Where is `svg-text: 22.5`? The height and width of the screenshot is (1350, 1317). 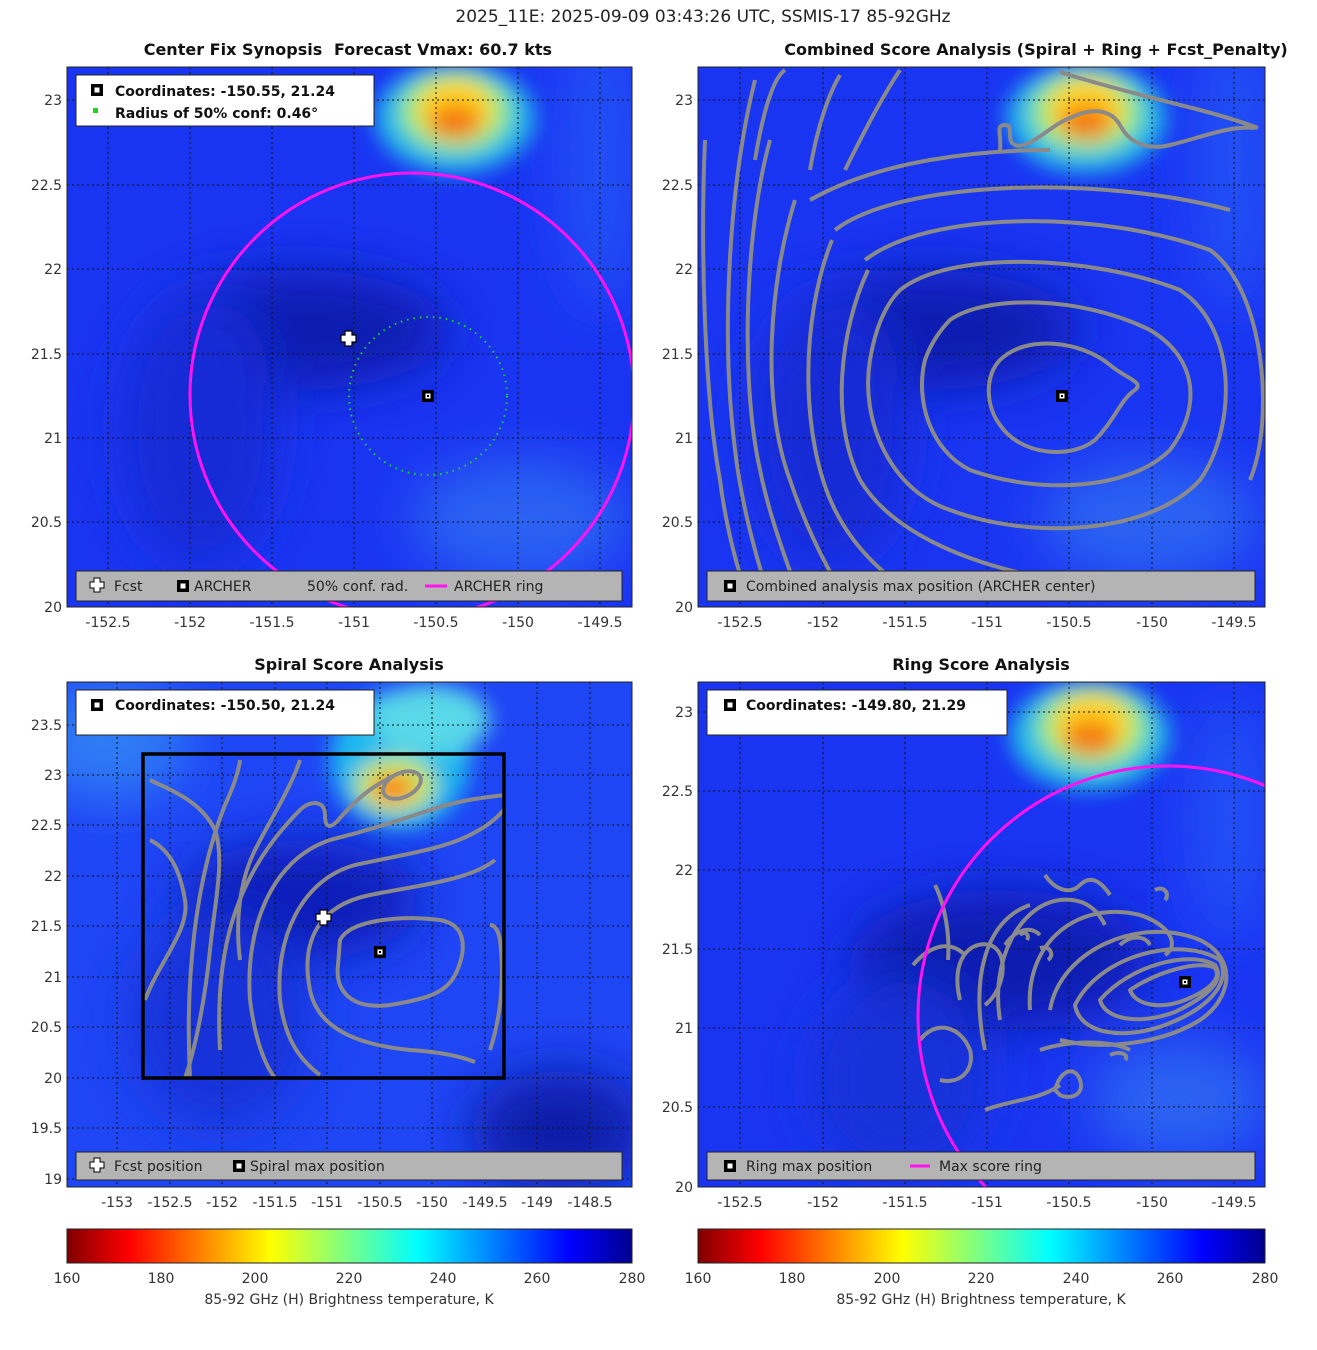 svg-text: 22.5 is located at coordinates (46, 186).